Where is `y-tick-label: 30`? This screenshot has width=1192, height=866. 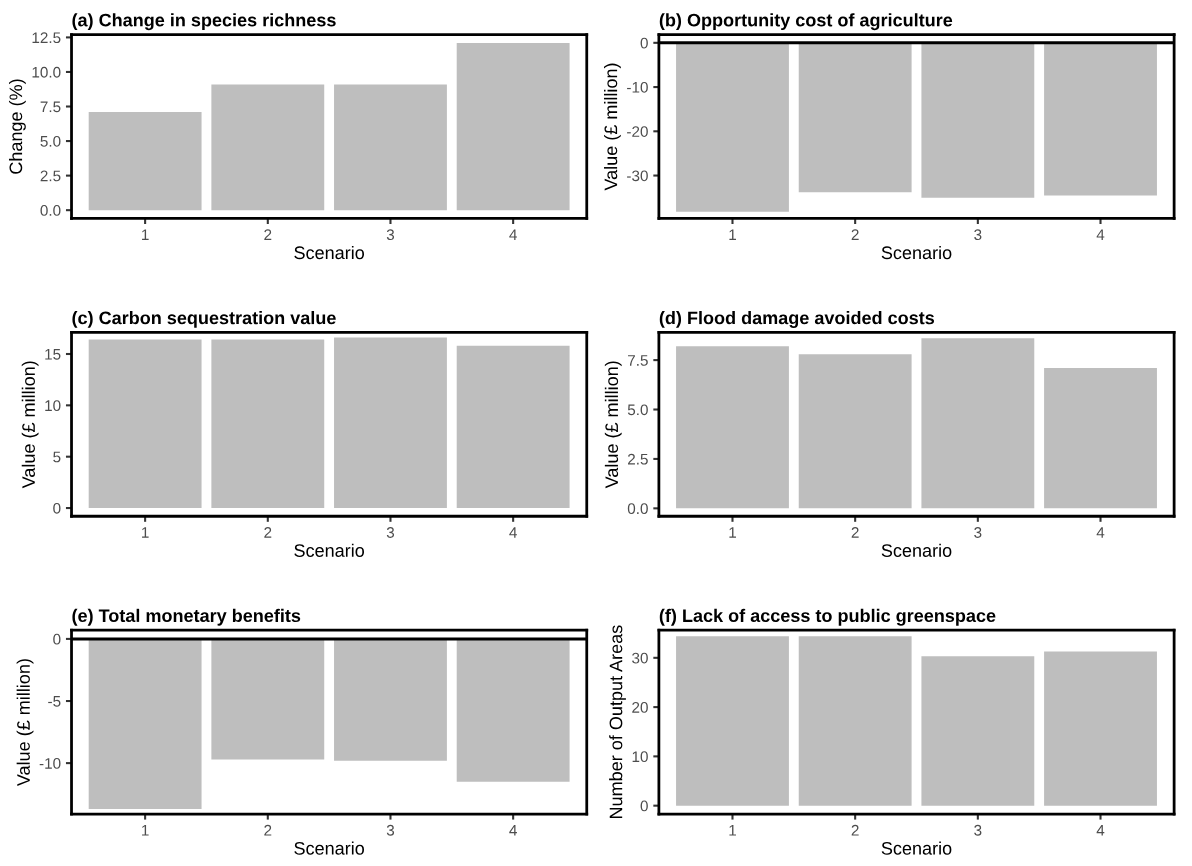 y-tick-label: 30 is located at coordinates (640, 658).